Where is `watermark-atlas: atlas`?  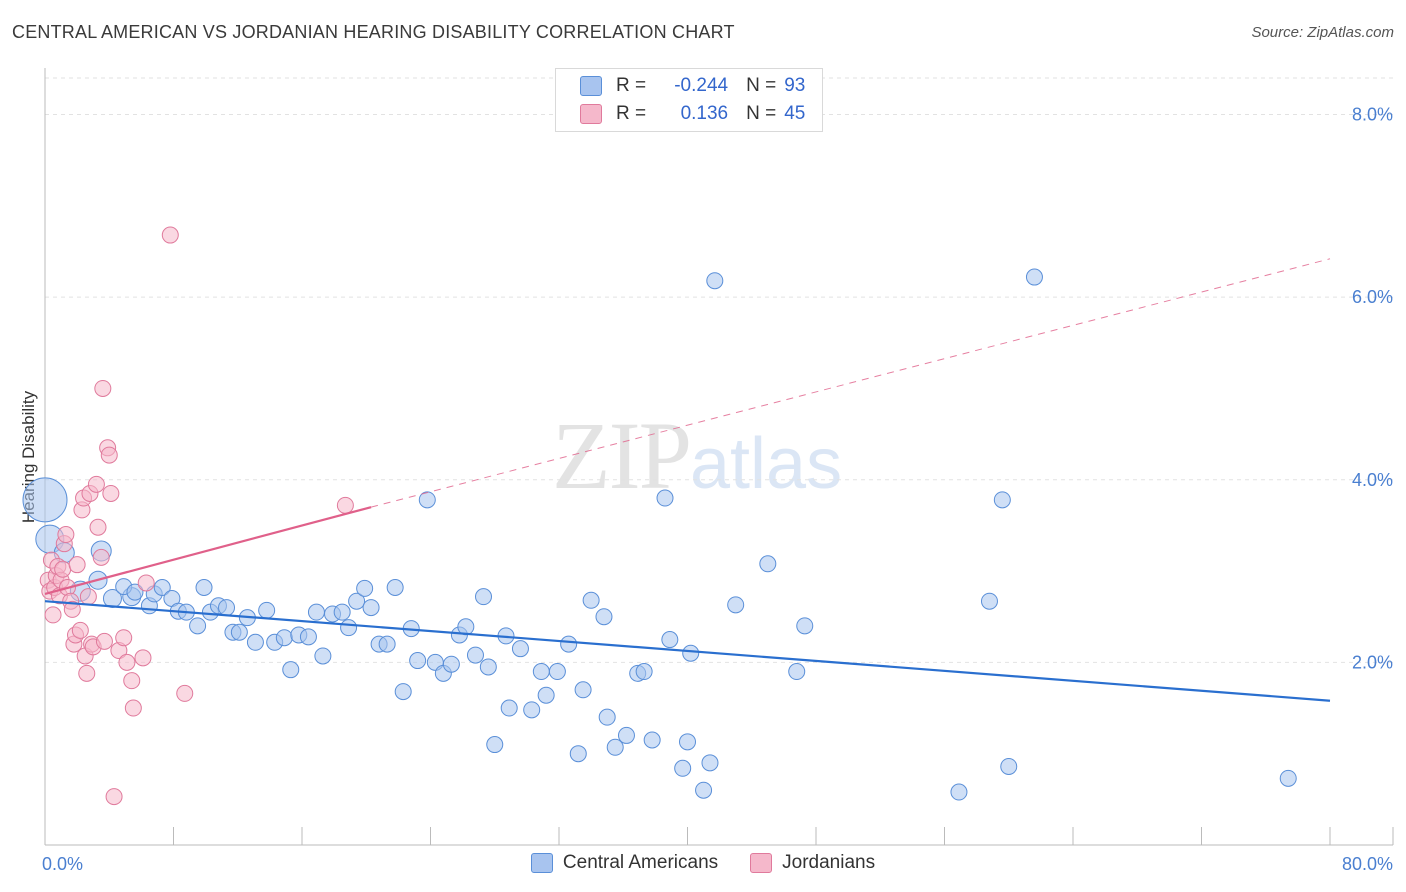
watermark-atlas: atlas is located at coordinates (766, 464).